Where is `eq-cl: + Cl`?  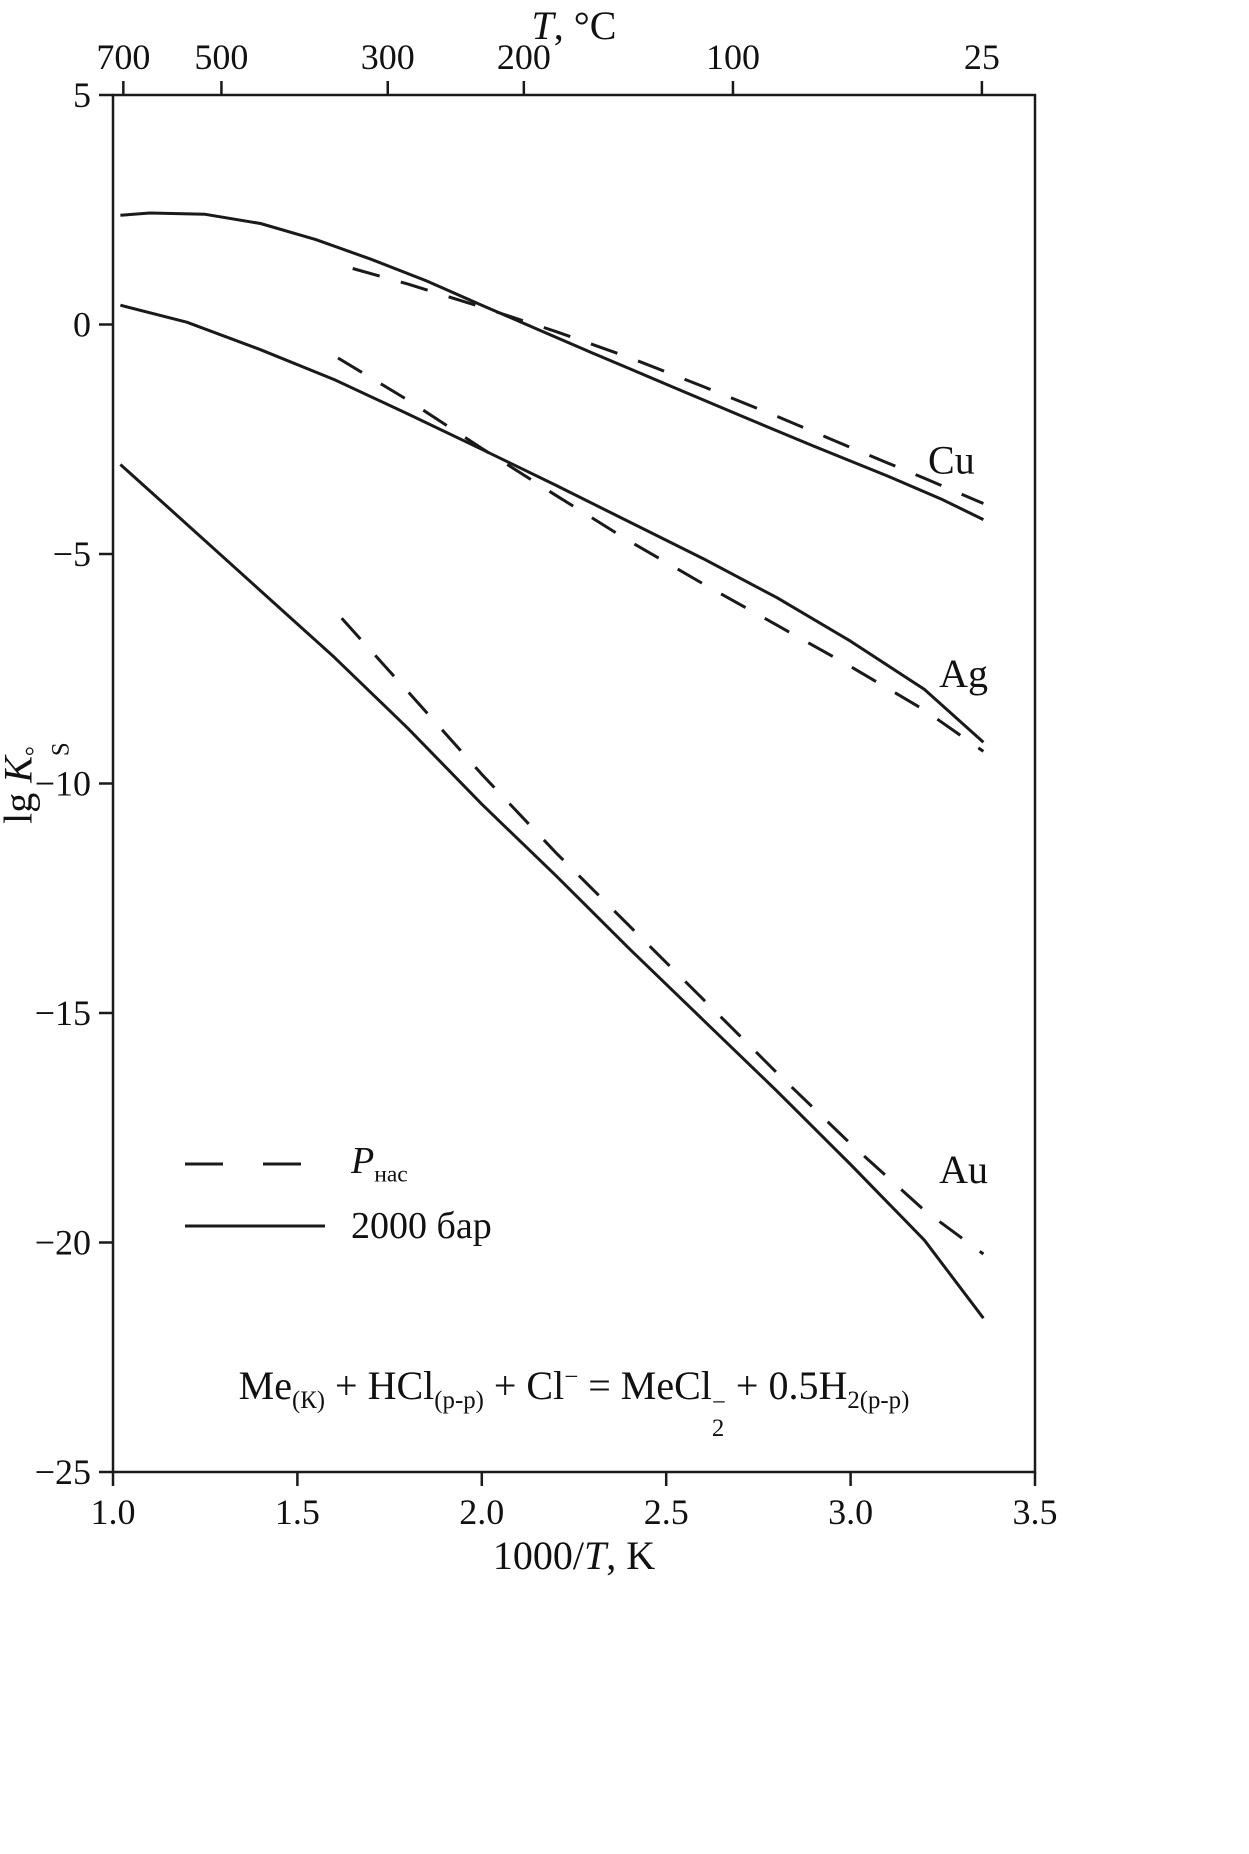
eq-cl: + Cl is located at coordinates (524, 1385).